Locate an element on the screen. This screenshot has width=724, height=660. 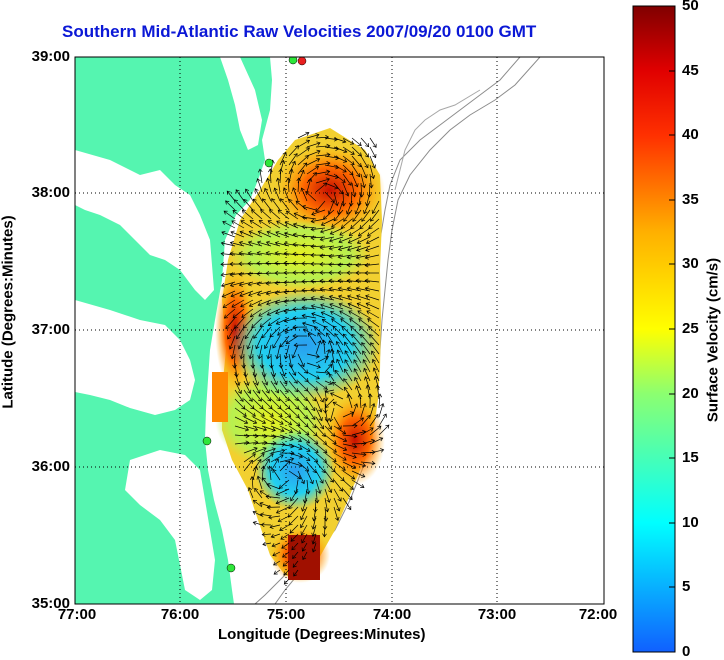
colorbar-tick-label: 5 is located at coordinates (686, 586).